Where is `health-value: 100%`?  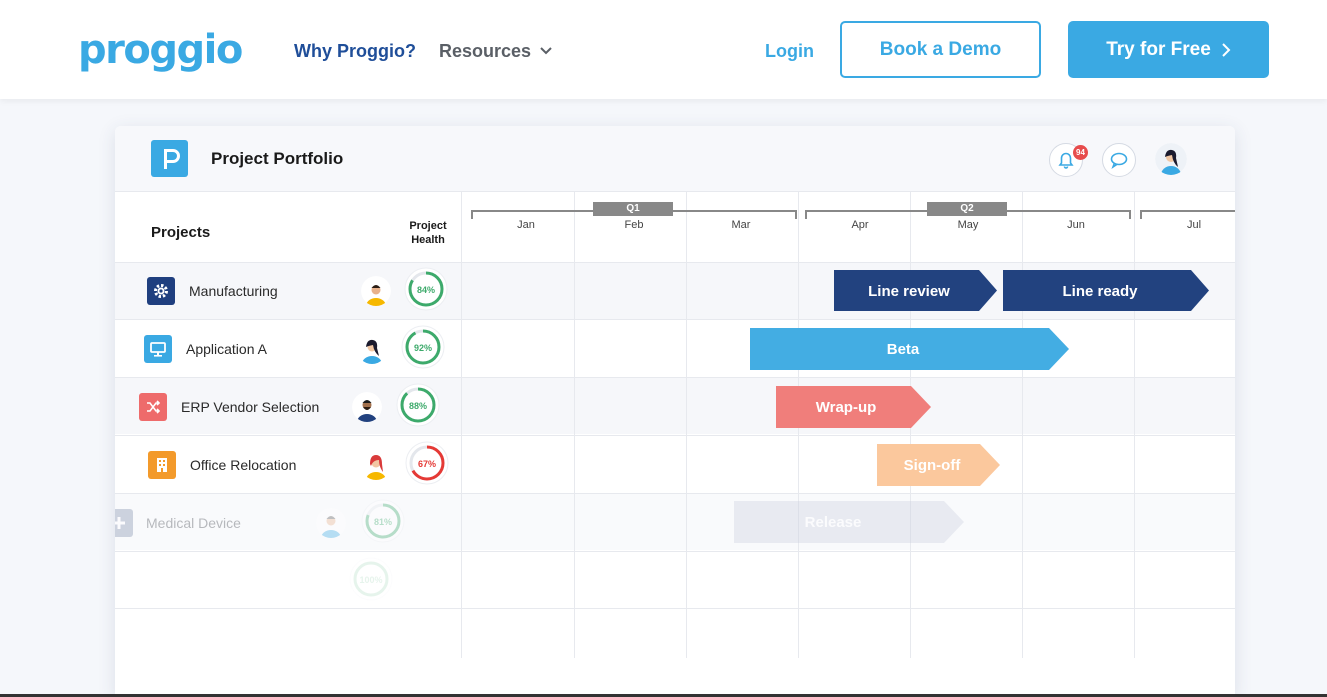 health-value: 100% is located at coordinates (370, 580).